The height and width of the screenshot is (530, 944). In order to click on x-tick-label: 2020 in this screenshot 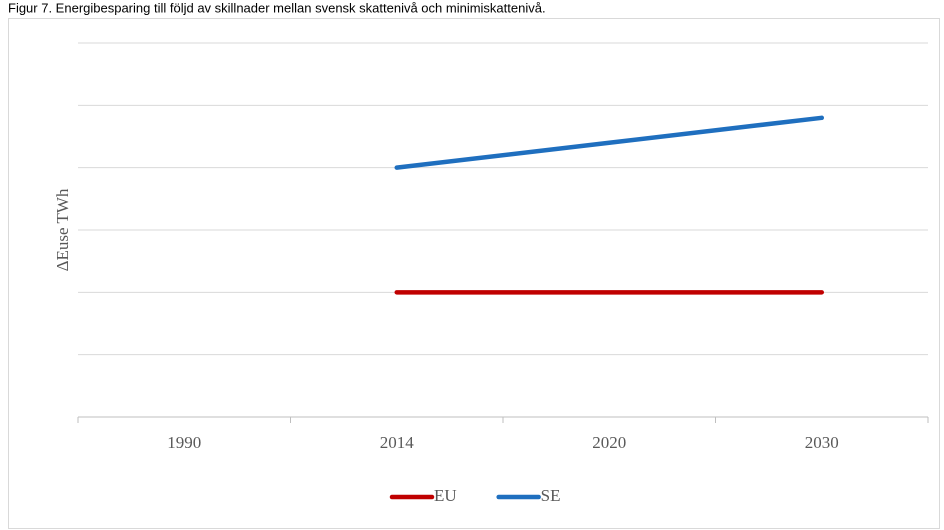, I will do `click(609, 442)`.